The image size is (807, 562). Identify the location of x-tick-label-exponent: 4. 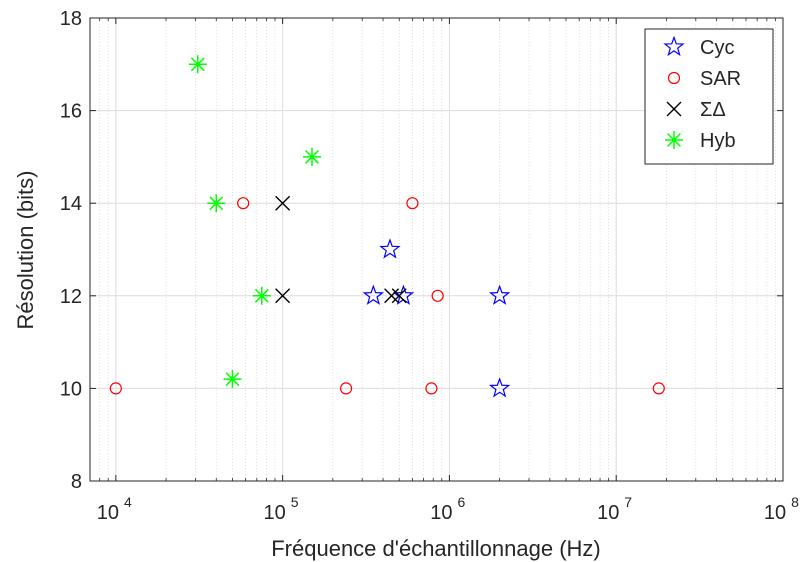
(128, 502).